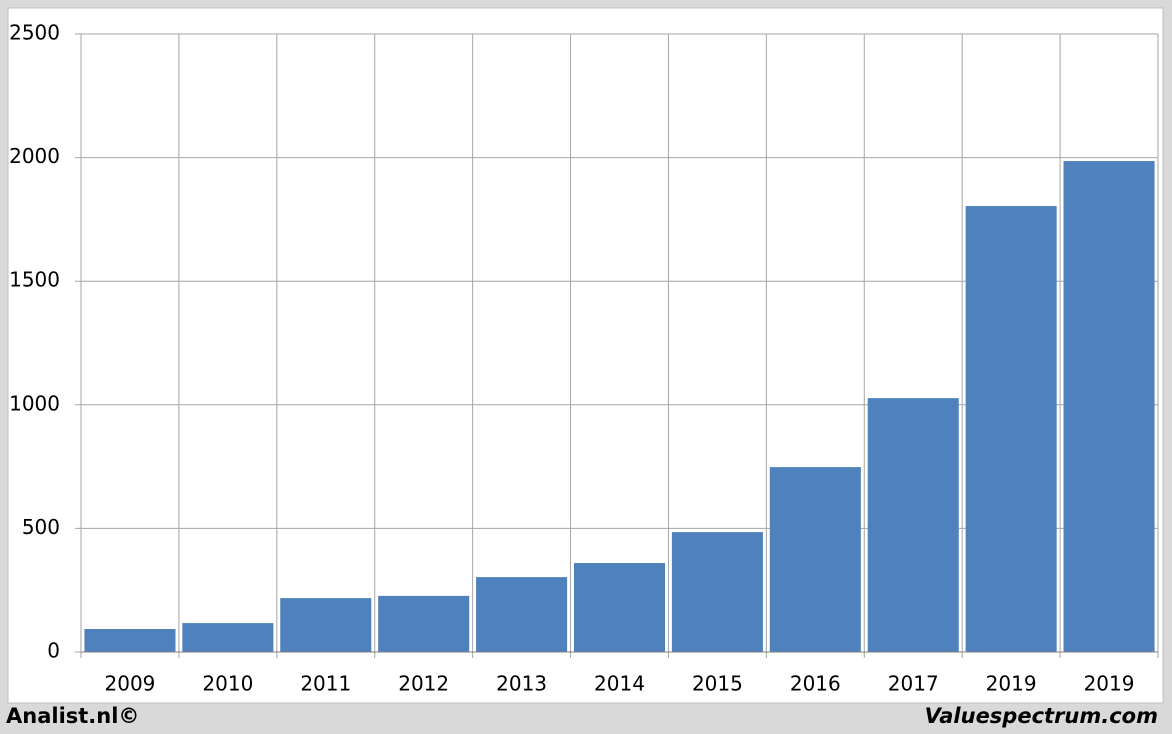 This screenshot has width=1172, height=734. What do you see at coordinates (34, 403) in the screenshot?
I see `y-tick-label: 1000` at bounding box center [34, 403].